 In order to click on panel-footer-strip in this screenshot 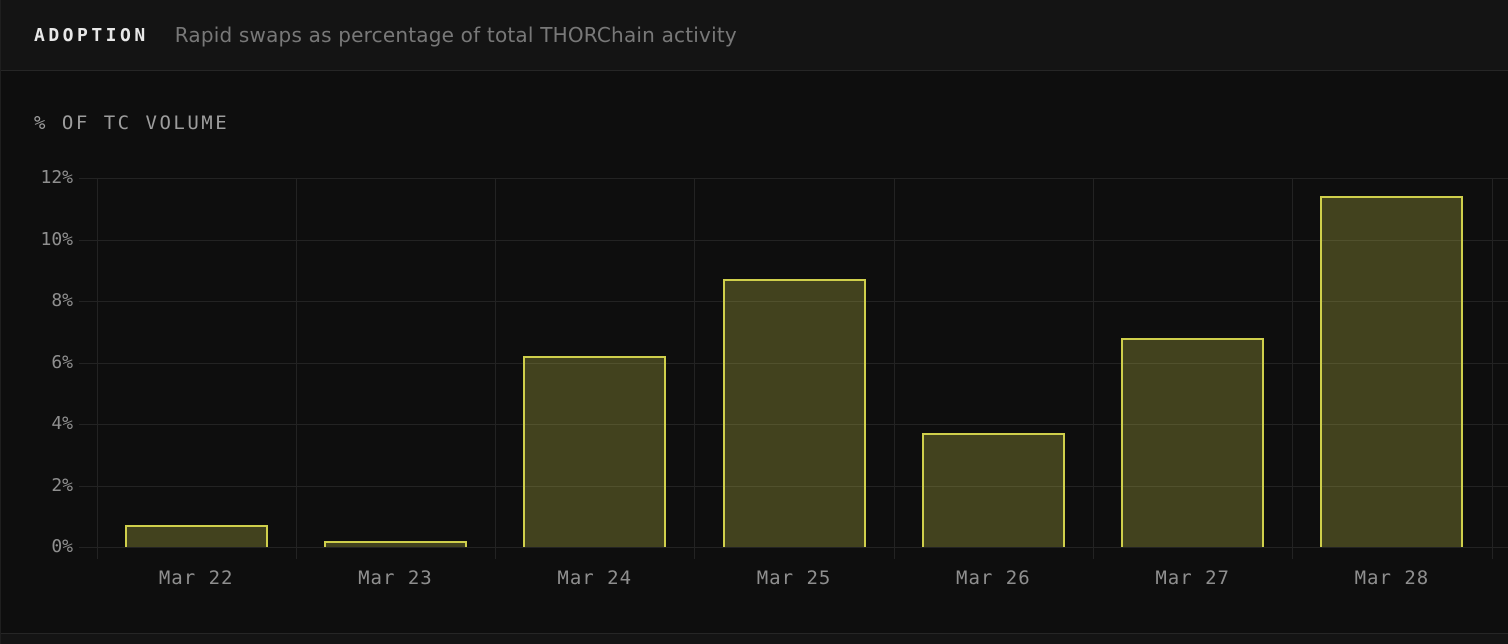, I will do `click(754, 638)`.